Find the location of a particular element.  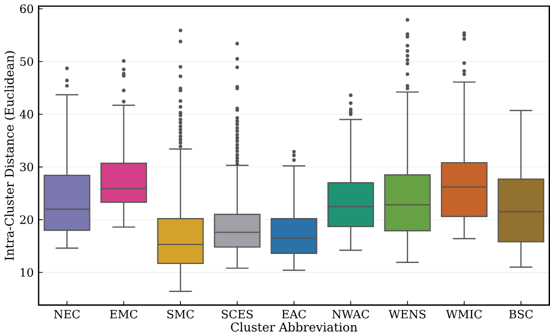

y-tick-label: 40 is located at coordinates (27, 114).